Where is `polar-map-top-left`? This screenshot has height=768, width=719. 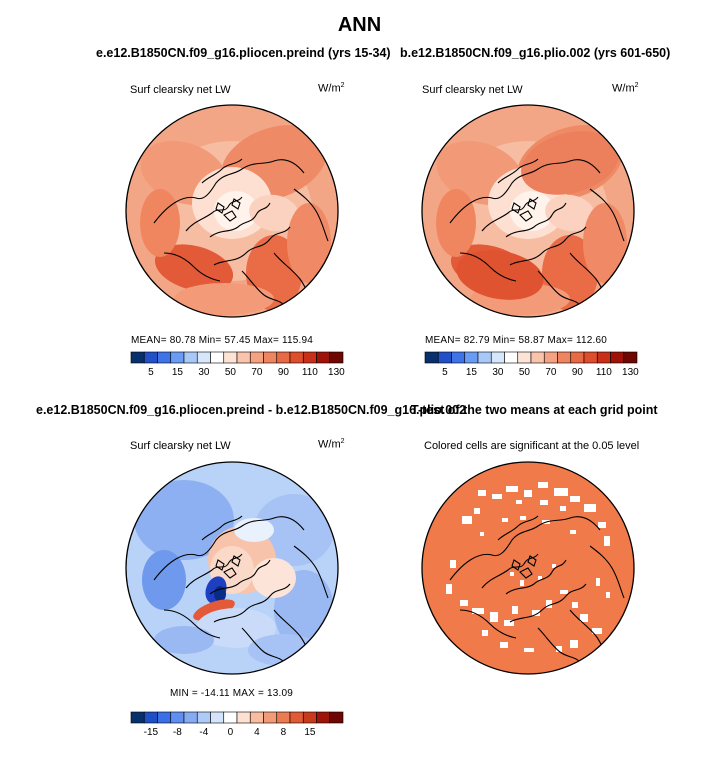 polar-map-top-left is located at coordinates (232, 211).